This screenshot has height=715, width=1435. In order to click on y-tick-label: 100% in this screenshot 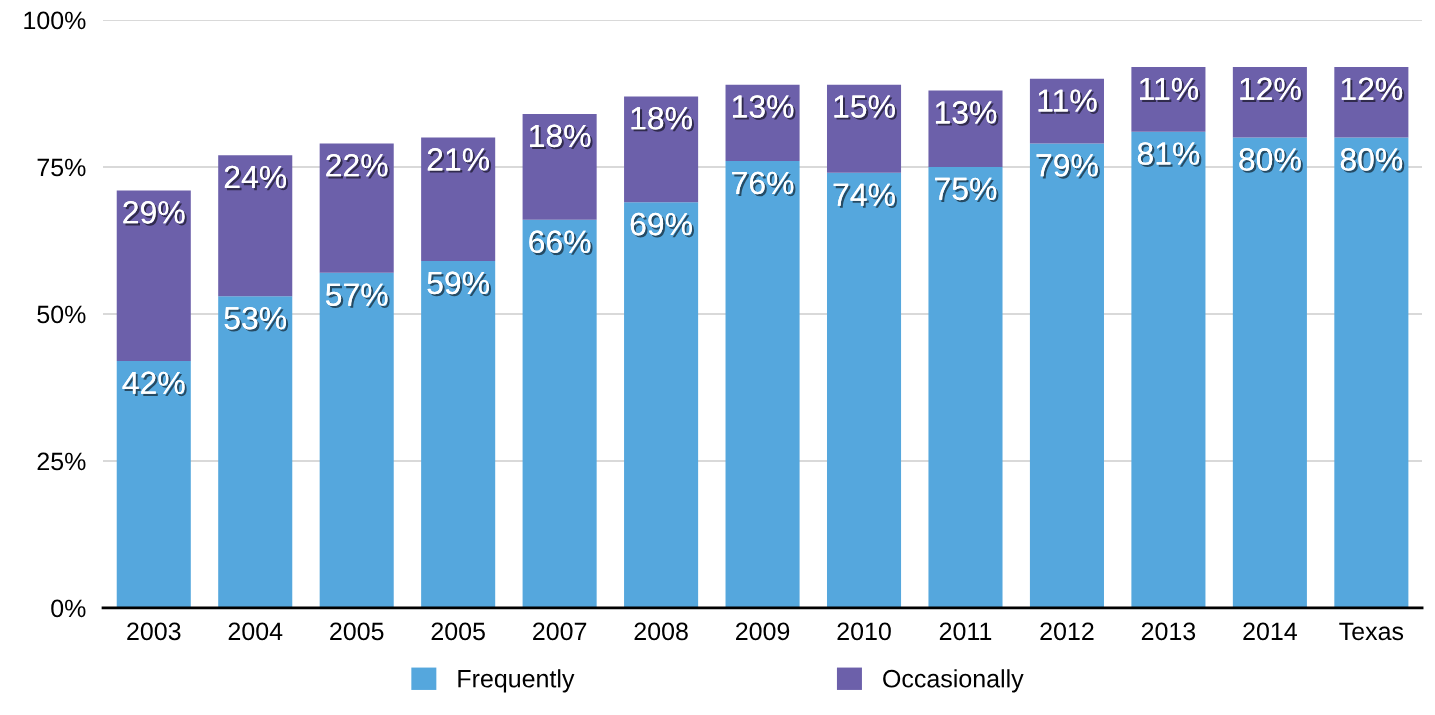, I will do `click(55, 20)`.